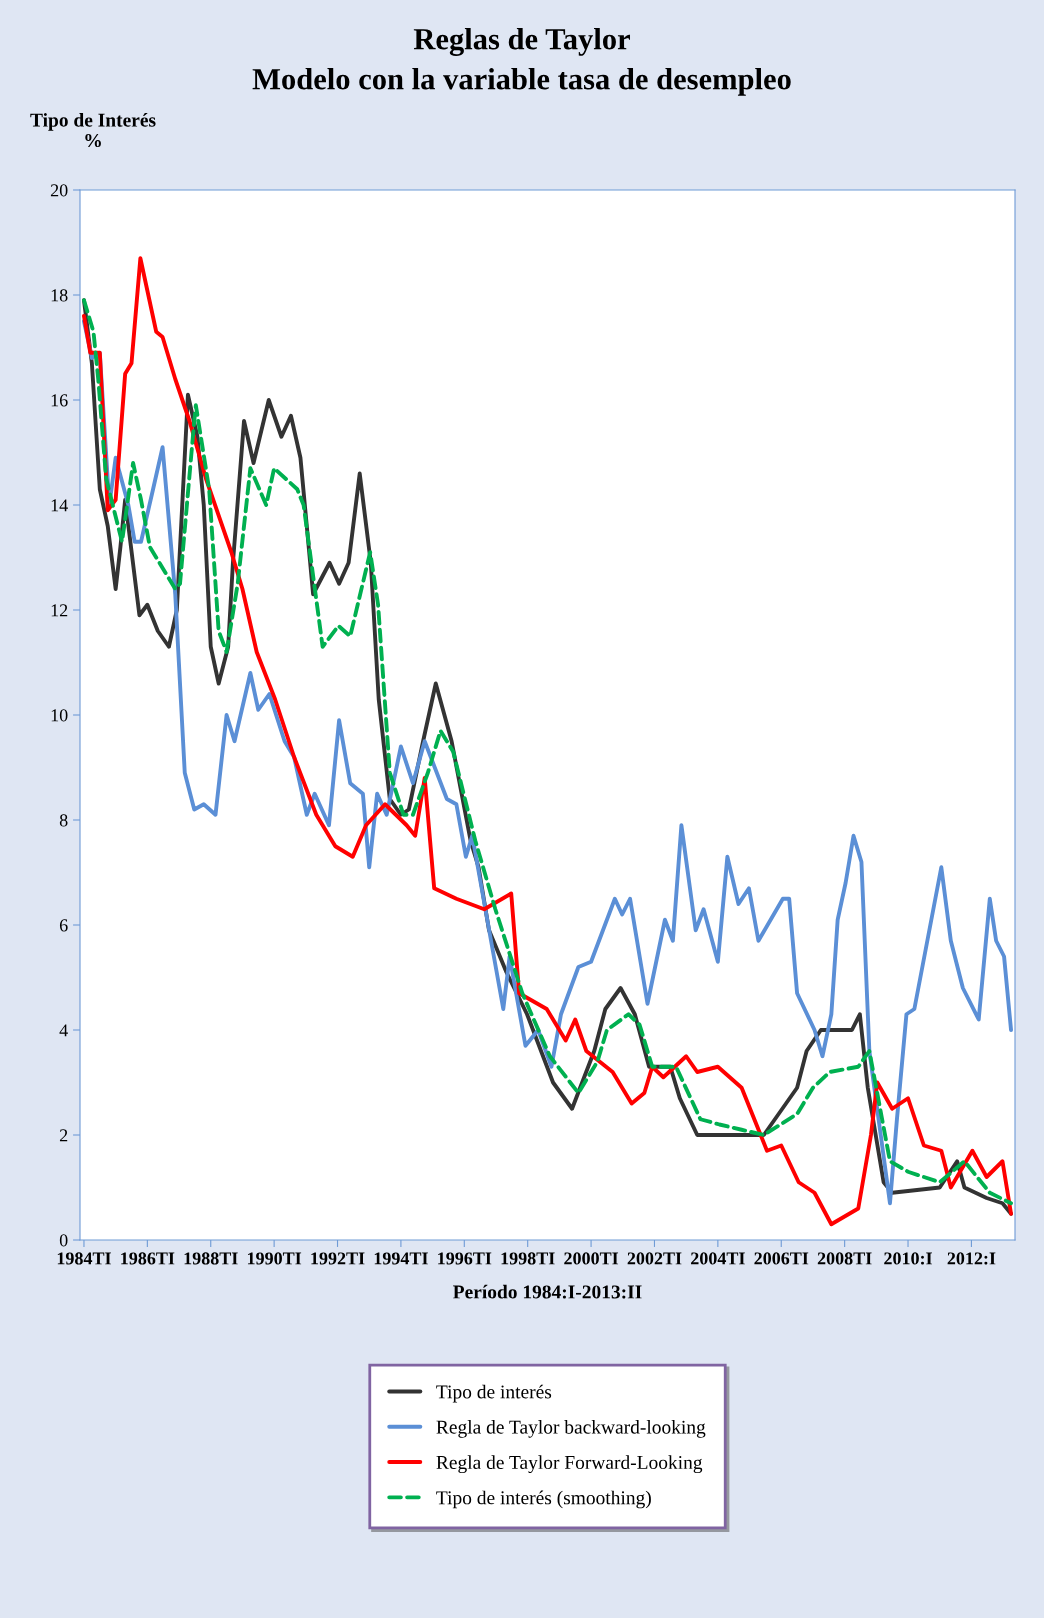  Describe the element at coordinates (59, 295) in the screenshot. I see `y-tick-label: 18` at that location.